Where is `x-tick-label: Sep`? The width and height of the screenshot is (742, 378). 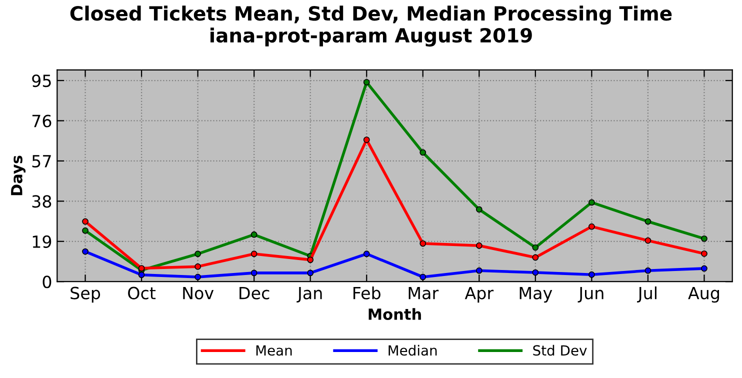
x-tick-label: Sep is located at coordinates (85, 294).